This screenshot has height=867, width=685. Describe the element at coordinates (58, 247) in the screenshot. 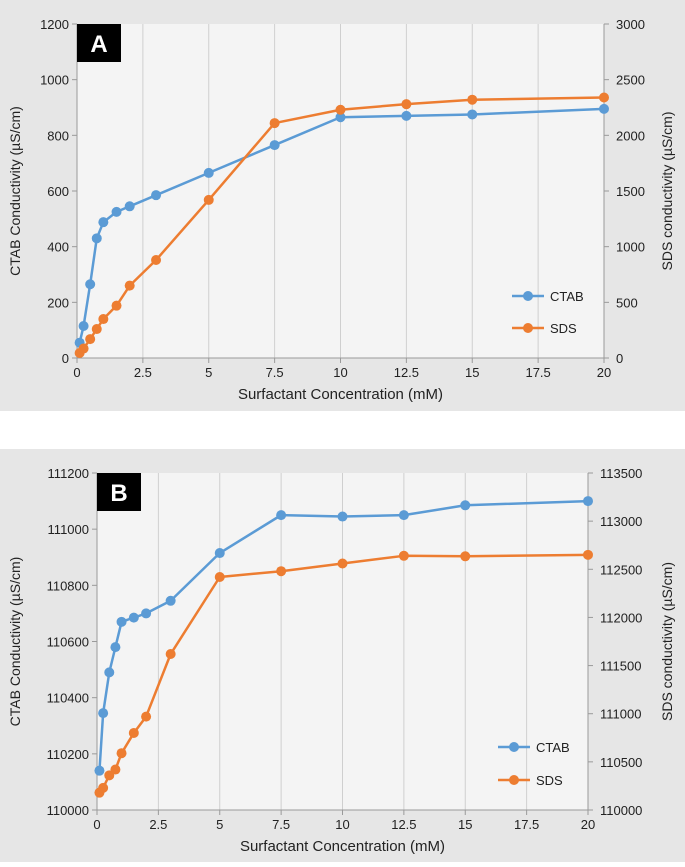

I see `y-left-tick-label: 400` at that location.